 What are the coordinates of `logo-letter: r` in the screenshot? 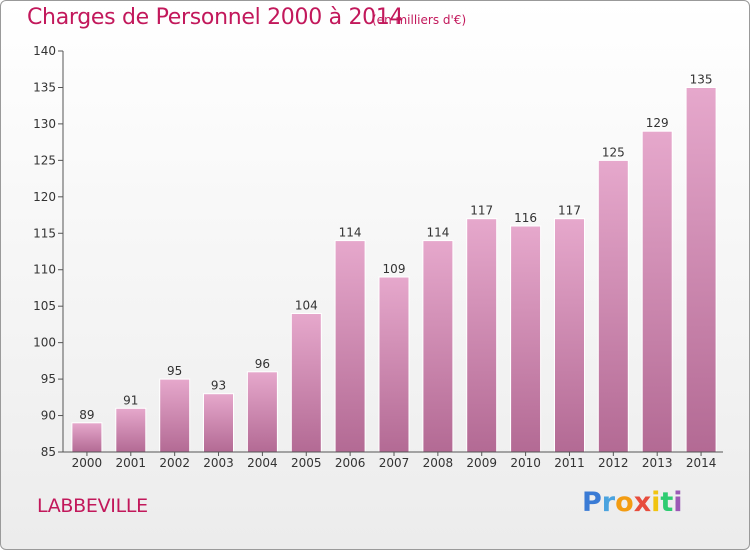 It's located at (608, 502).